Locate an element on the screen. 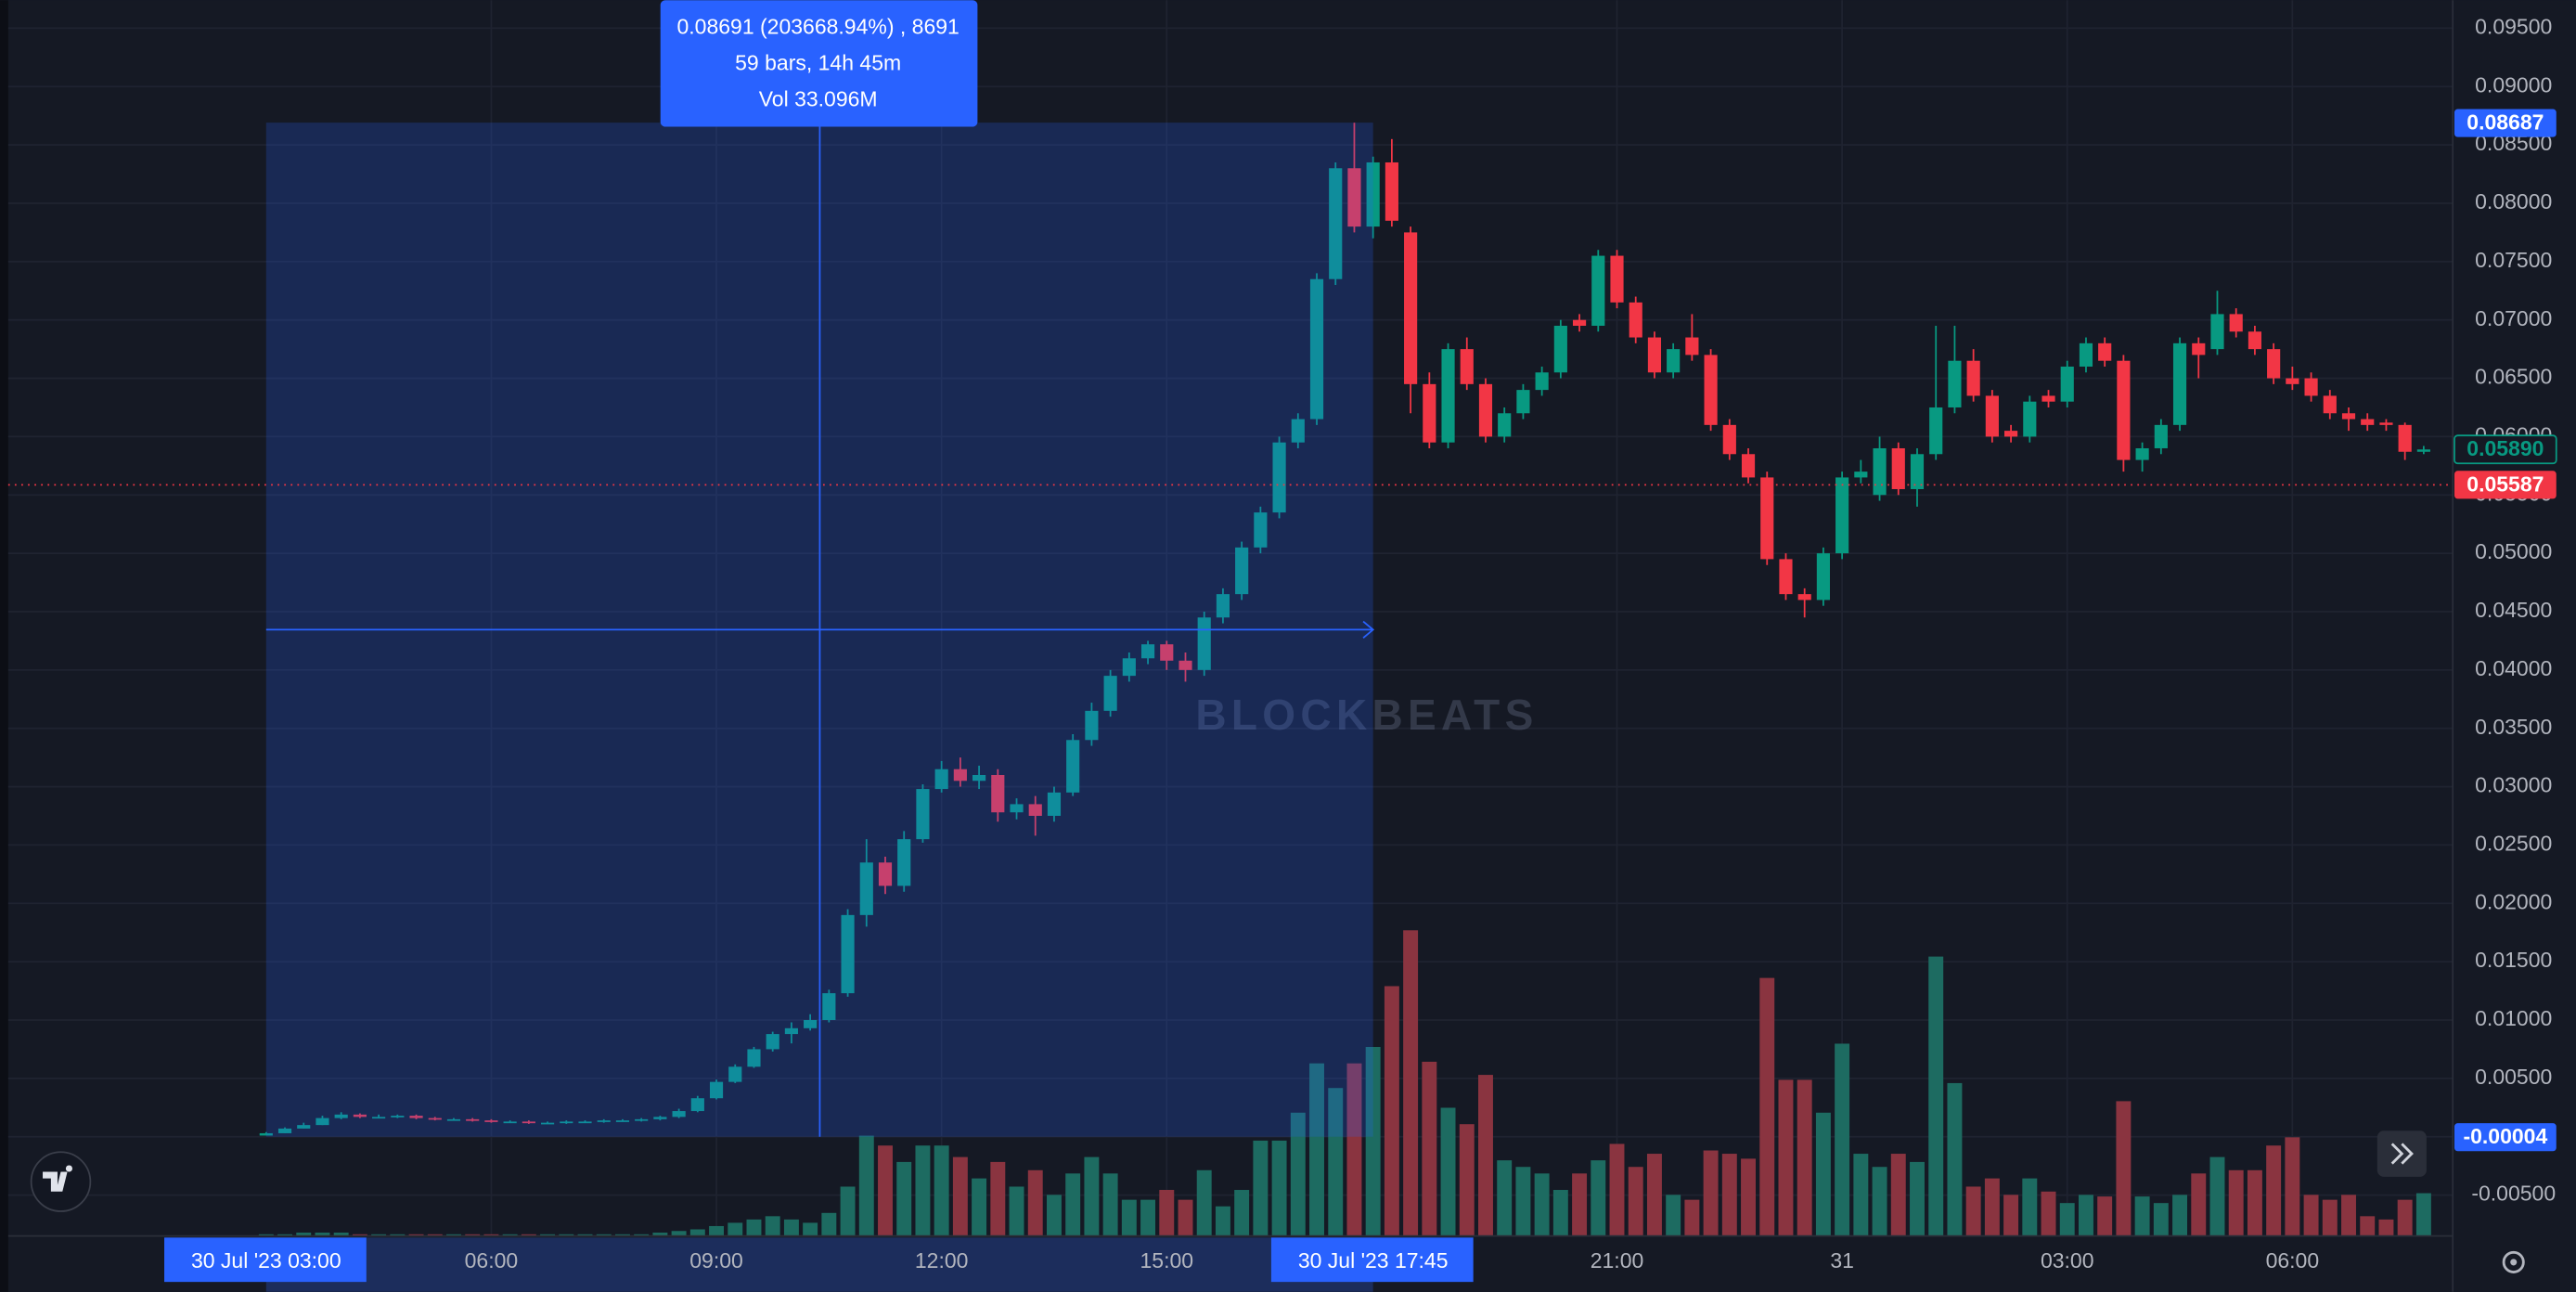 This screenshot has width=2576, height=1292. y-tick-label: 0.05000 is located at coordinates (2513, 551).